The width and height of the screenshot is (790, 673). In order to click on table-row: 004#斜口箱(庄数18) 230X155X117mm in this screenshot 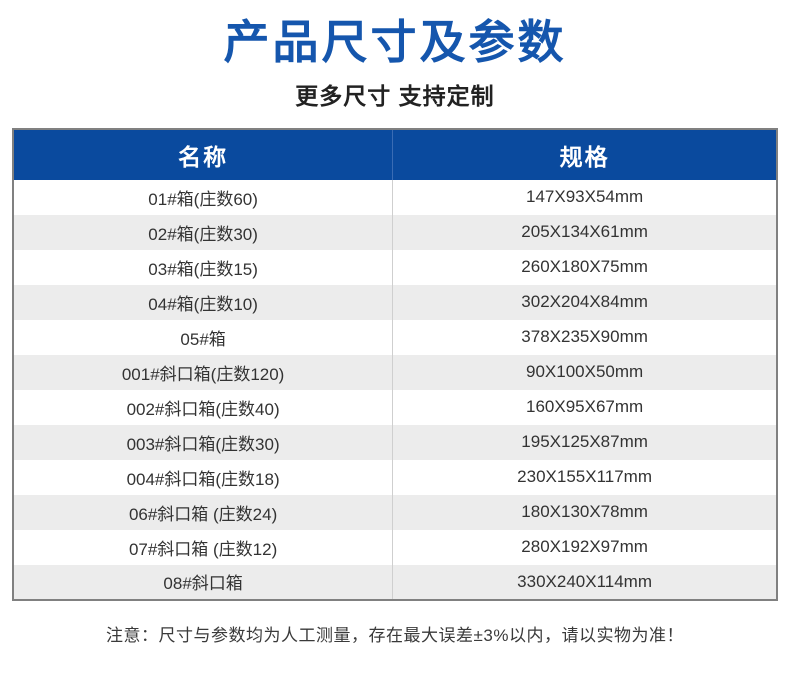, I will do `click(395, 477)`.